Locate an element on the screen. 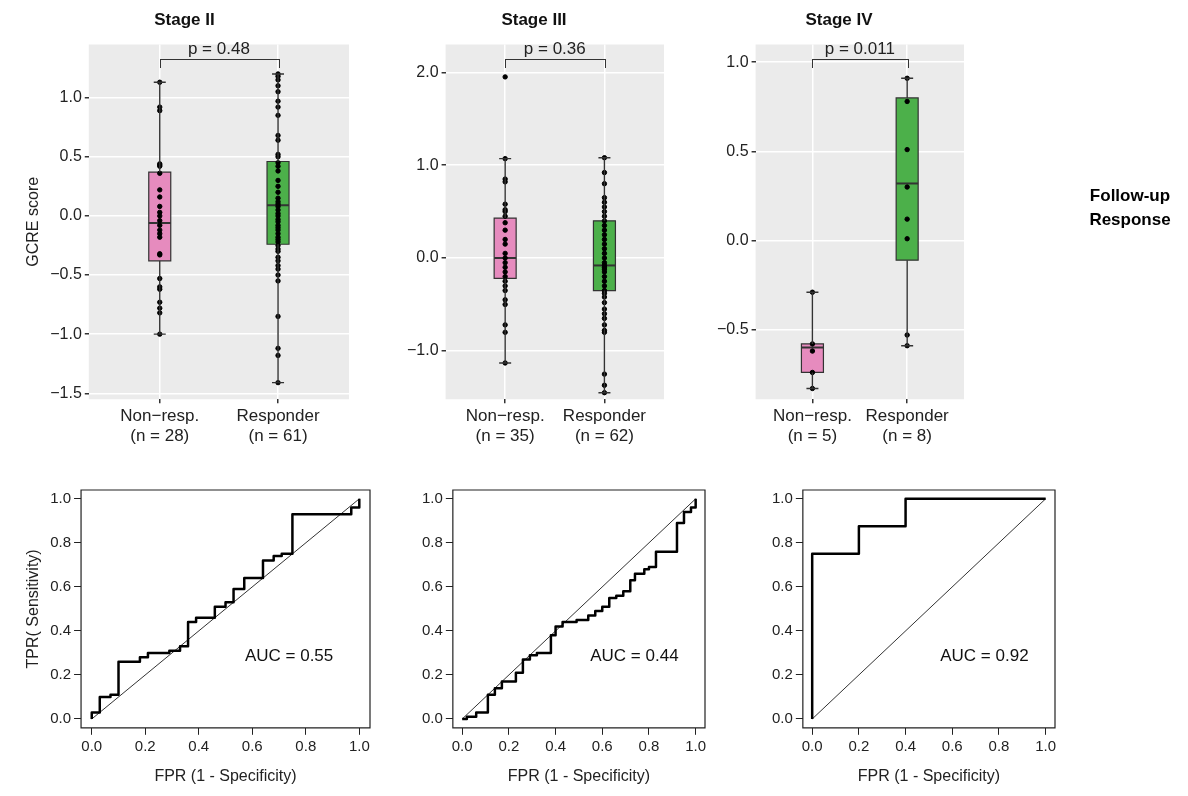 Image resolution: width=1188 pixels, height=796 pixels. chart-title: Stage III is located at coordinates (534, 19).